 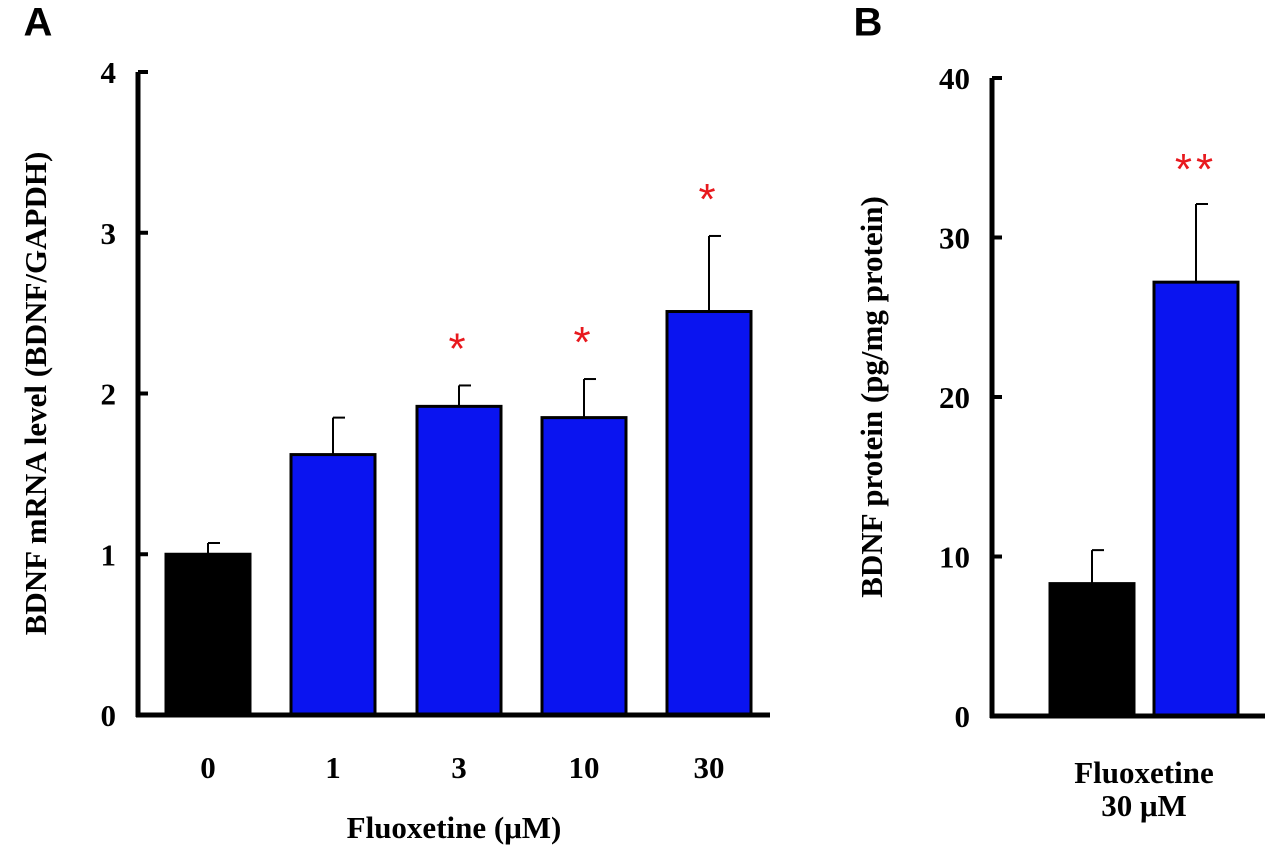 What do you see at coordinates (208, 767) in the screenshot?
I see `x-tick-label-0: 0` at bounding box center [208, 767].